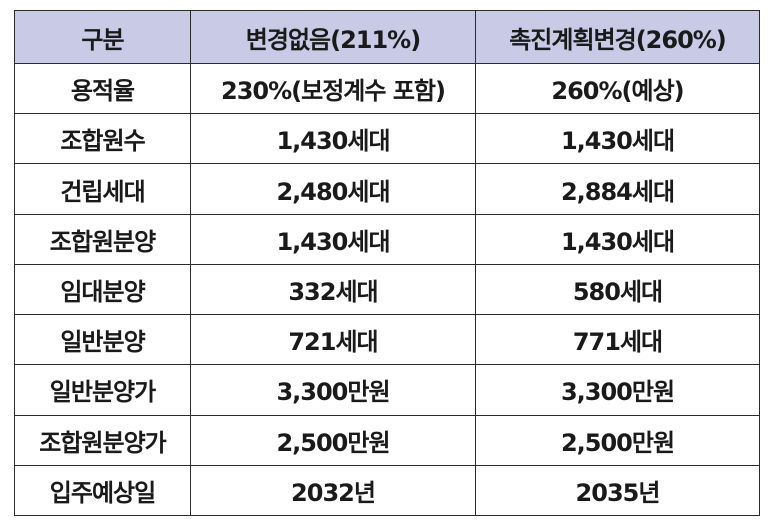  What do you see at coordinates (102, 239) in the screenshot?
I see `row-label: 조합원분양` at bounding box center [102, 239].